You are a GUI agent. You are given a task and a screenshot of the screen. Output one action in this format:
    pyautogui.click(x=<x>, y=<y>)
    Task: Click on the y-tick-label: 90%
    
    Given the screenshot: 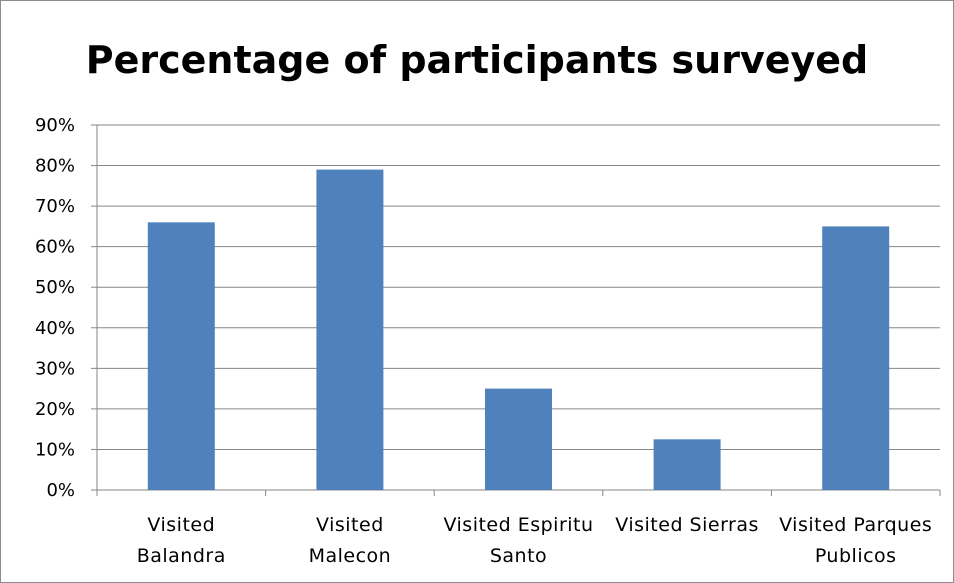 What is the action you would take?
    pyautogui.click(x=55, y=125)
    